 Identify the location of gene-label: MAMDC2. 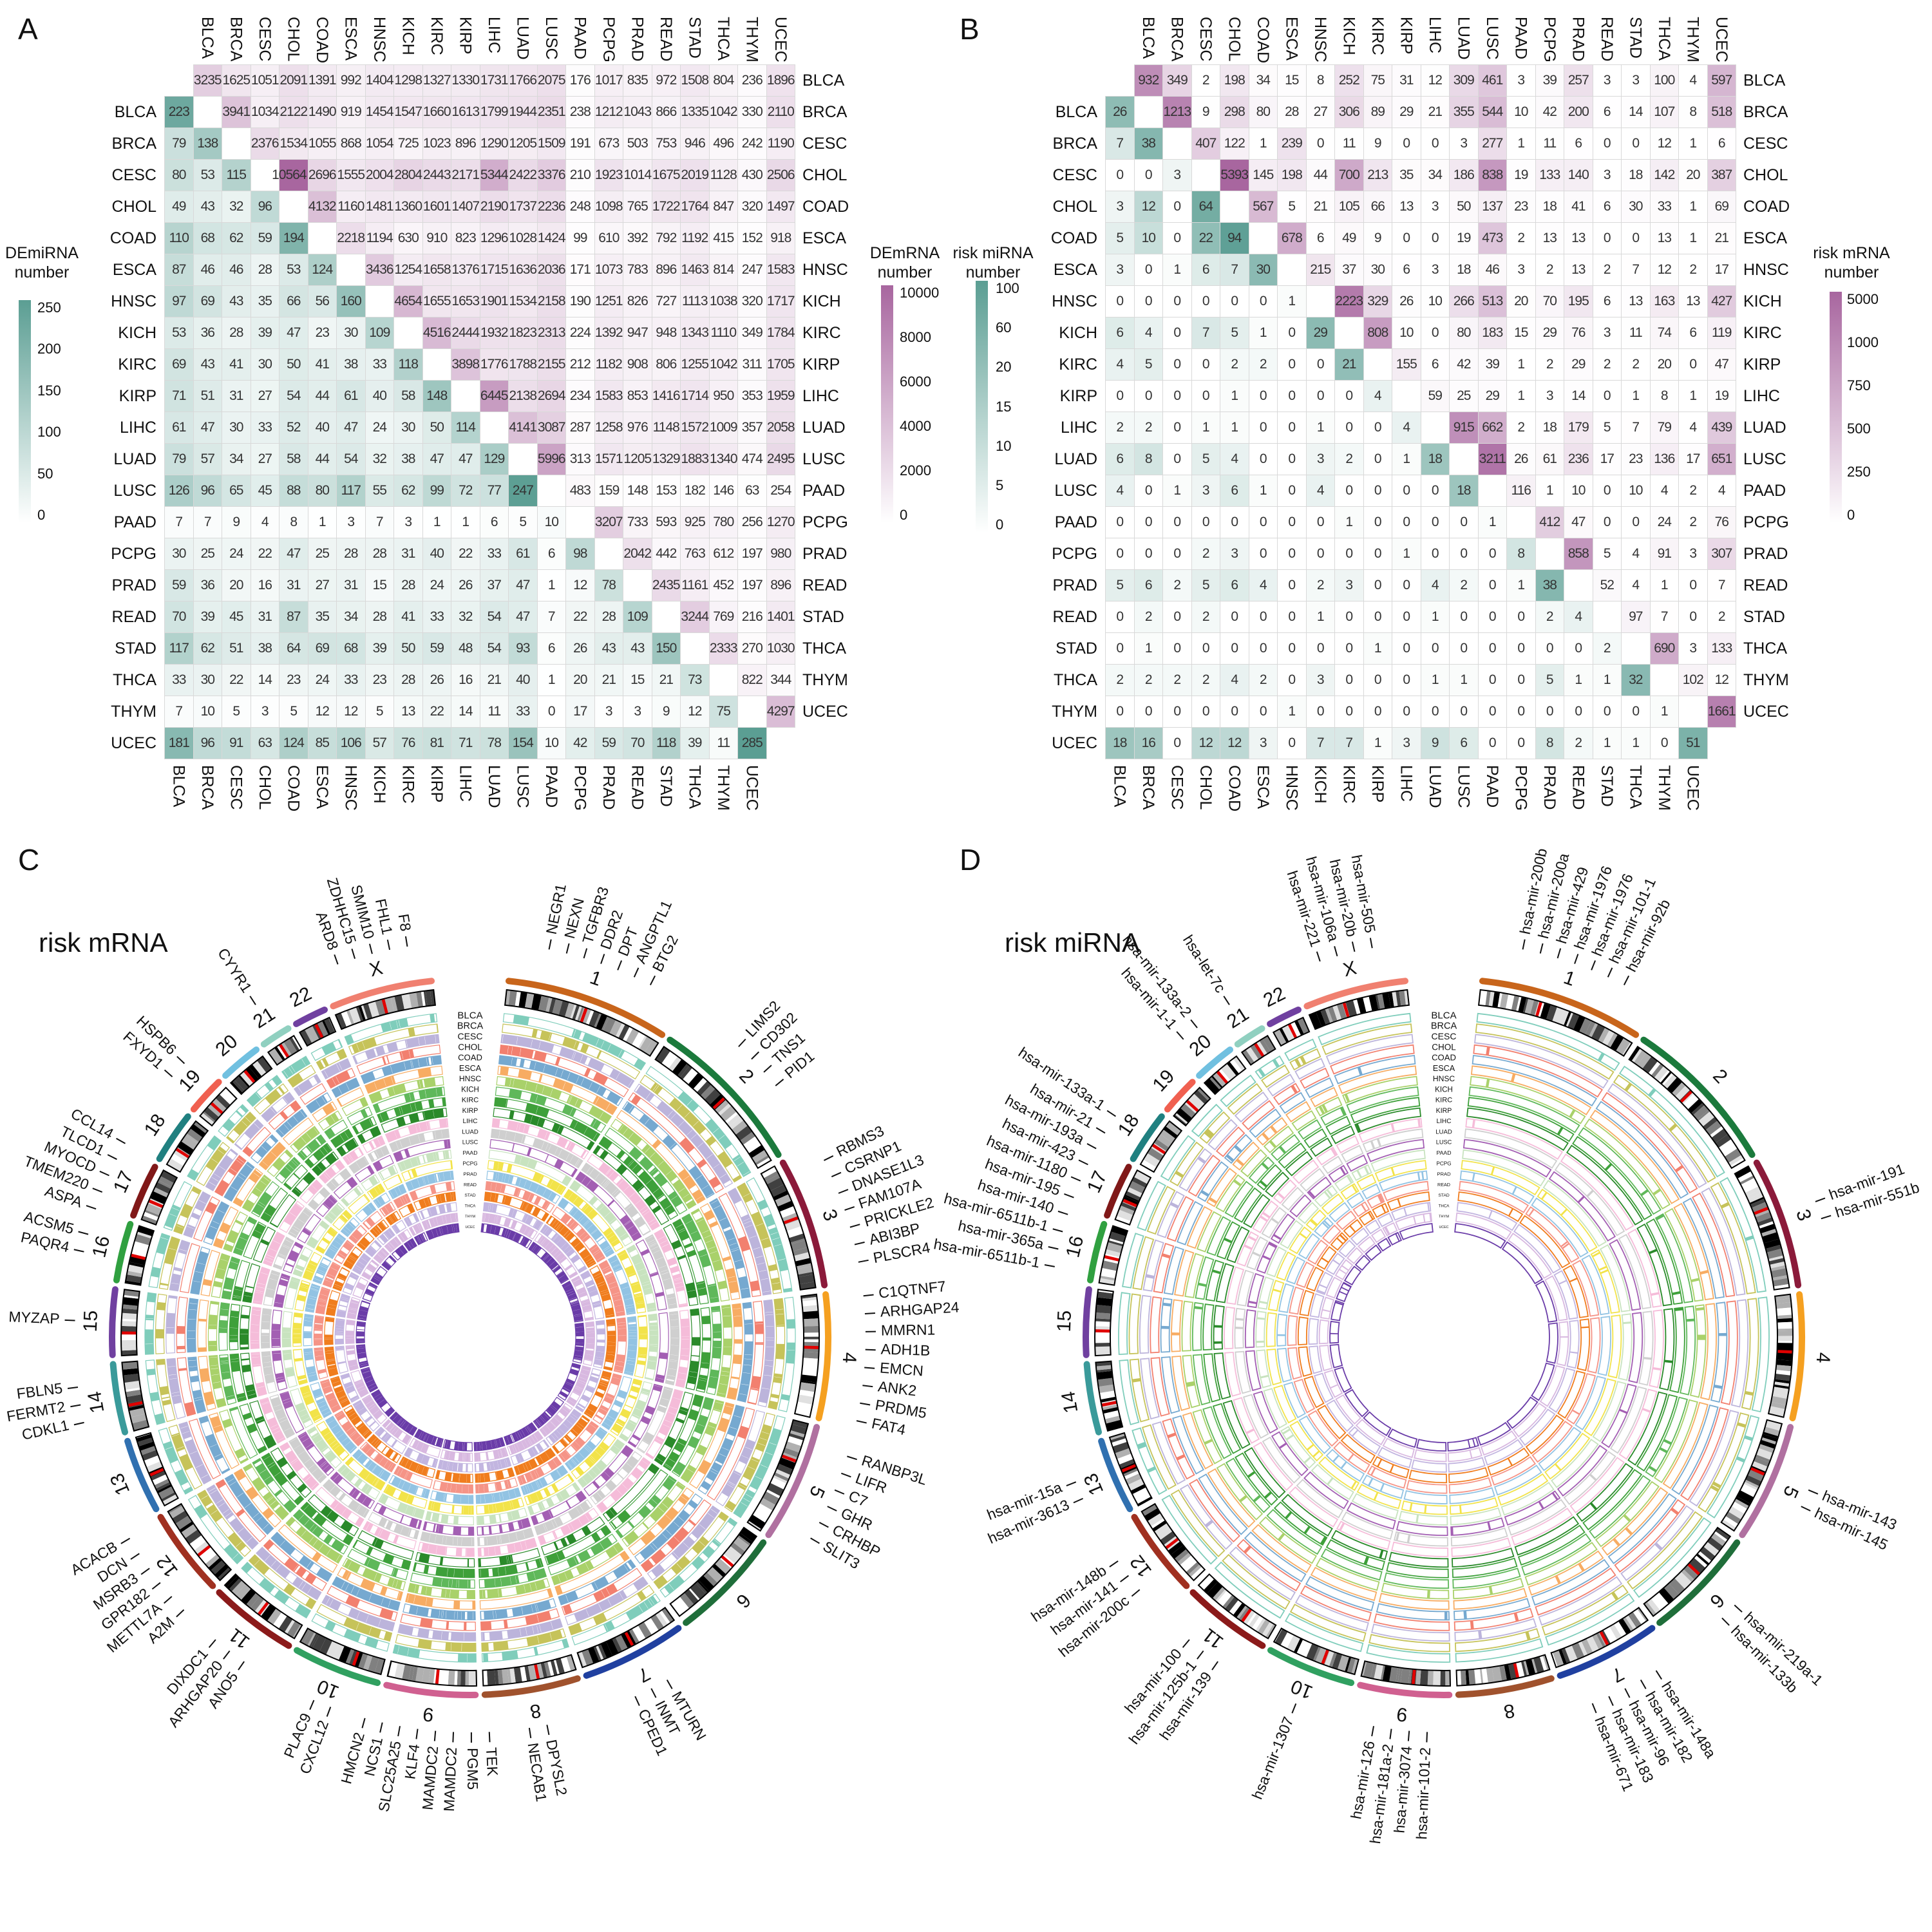
(431, 1778).